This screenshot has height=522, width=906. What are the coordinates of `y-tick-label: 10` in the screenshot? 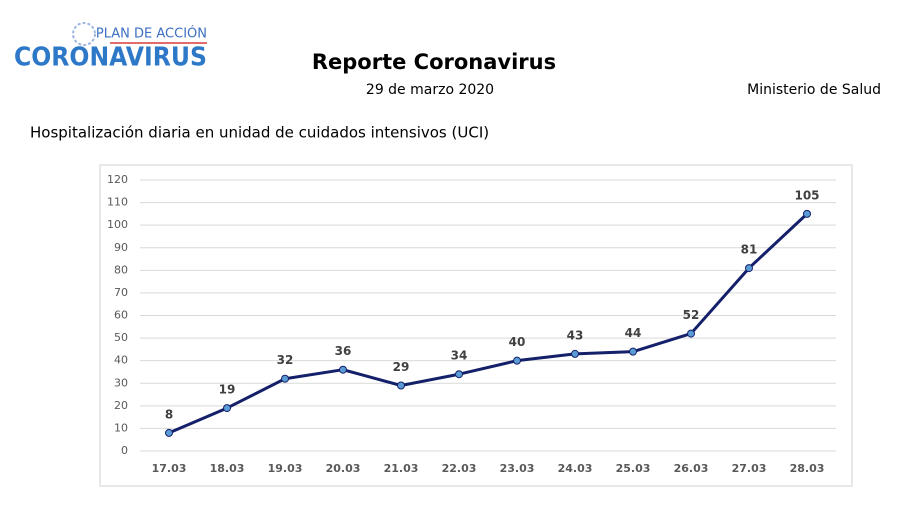 It's located at (121, 427).